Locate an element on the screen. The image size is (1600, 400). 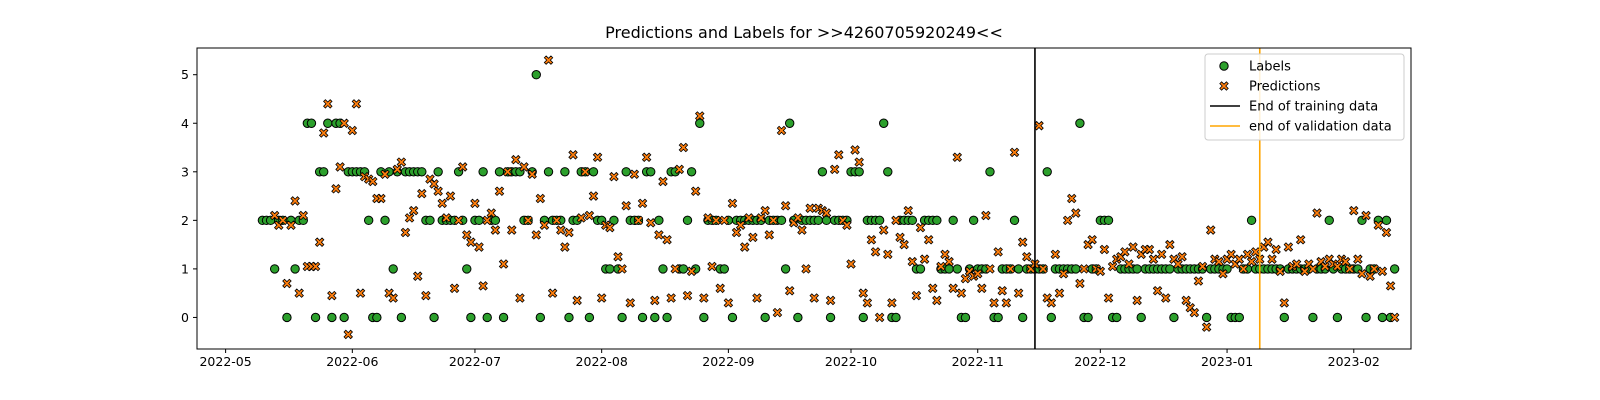
legend-label: end of validation data is located at coordinates (1320, 127).